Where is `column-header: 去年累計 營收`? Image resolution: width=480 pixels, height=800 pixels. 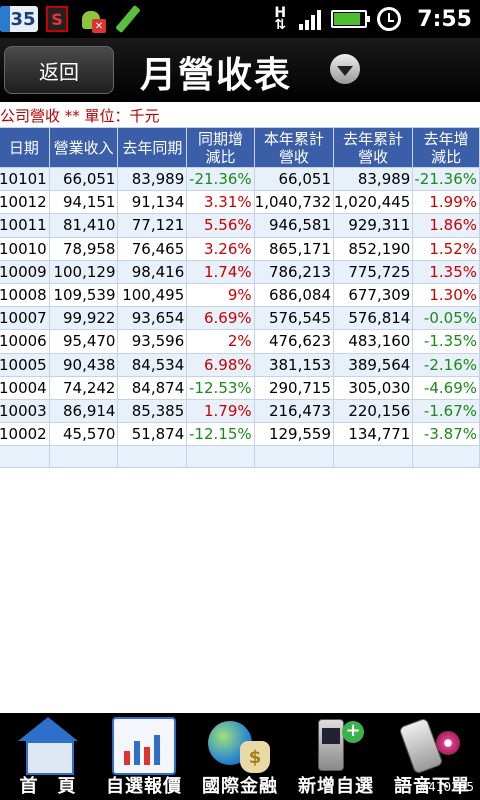 column-header: 去年累計 營收 is located at coordinates (373, 147).